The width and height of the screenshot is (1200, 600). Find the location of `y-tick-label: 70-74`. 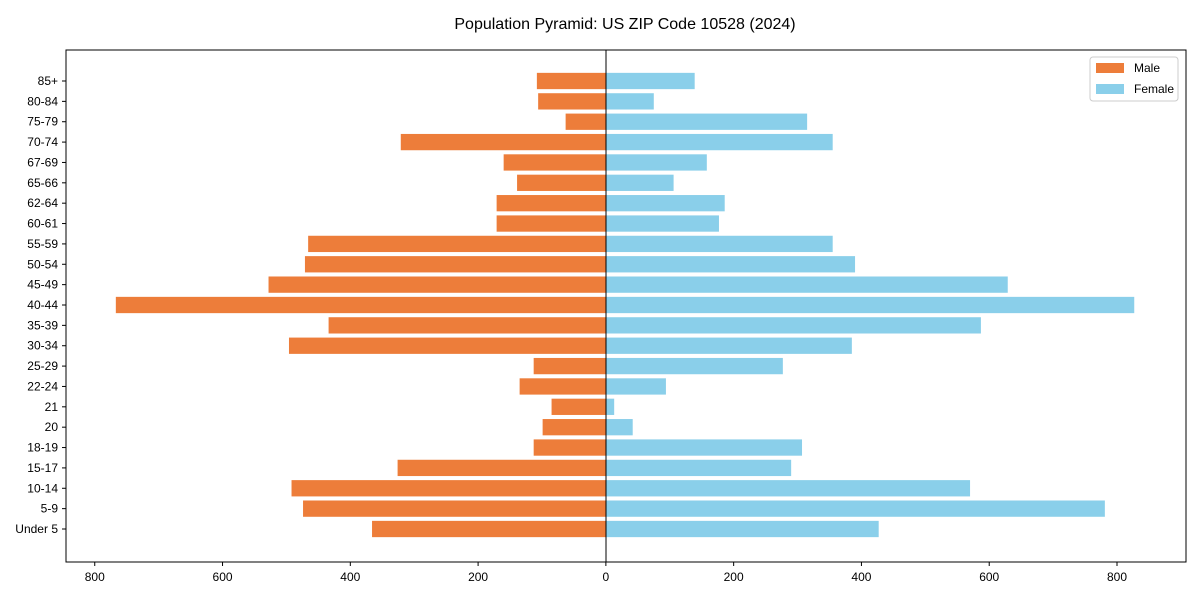

y-tick-label: 70-74 is located at coordinates (42, 142).